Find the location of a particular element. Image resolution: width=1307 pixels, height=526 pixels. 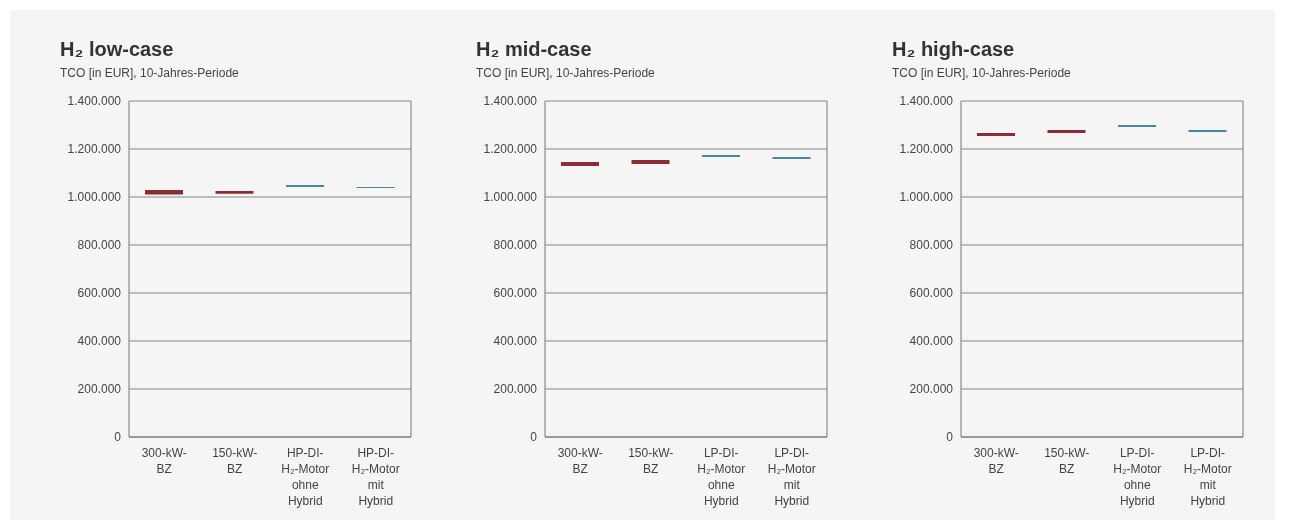

x-tick-label: HP-DI- H₂-Motor mit Hybrid is located at coordinates (375, 477).